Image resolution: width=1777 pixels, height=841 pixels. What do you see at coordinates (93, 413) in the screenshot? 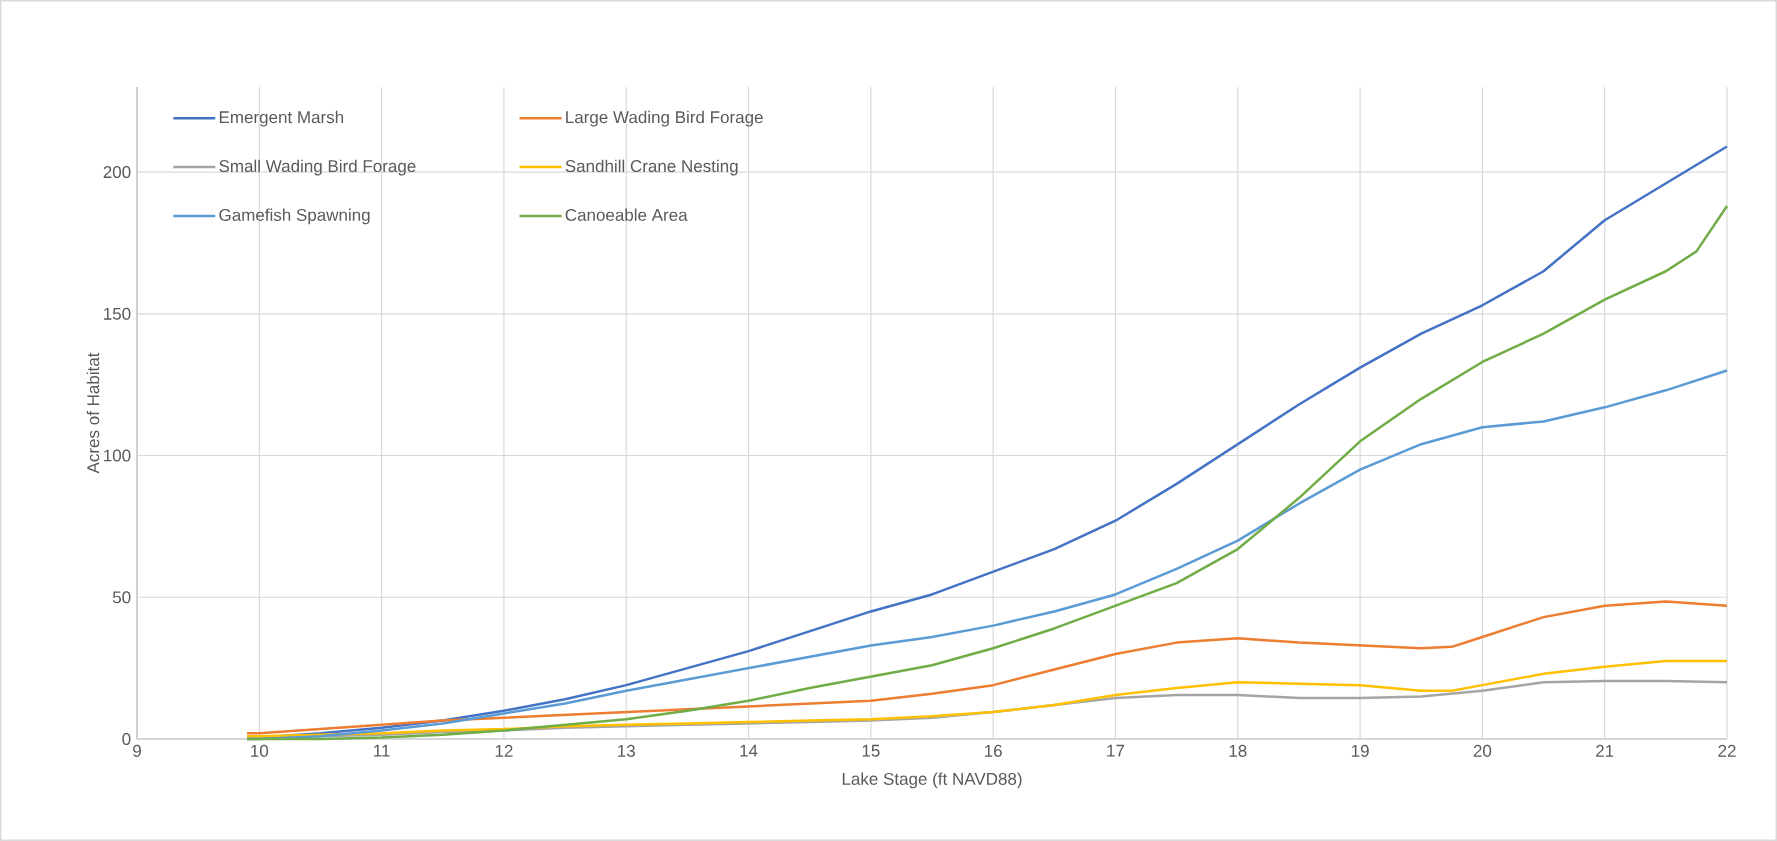
I see `y-axis-title: Acres of Habitat` at bounding box center [93, 413].